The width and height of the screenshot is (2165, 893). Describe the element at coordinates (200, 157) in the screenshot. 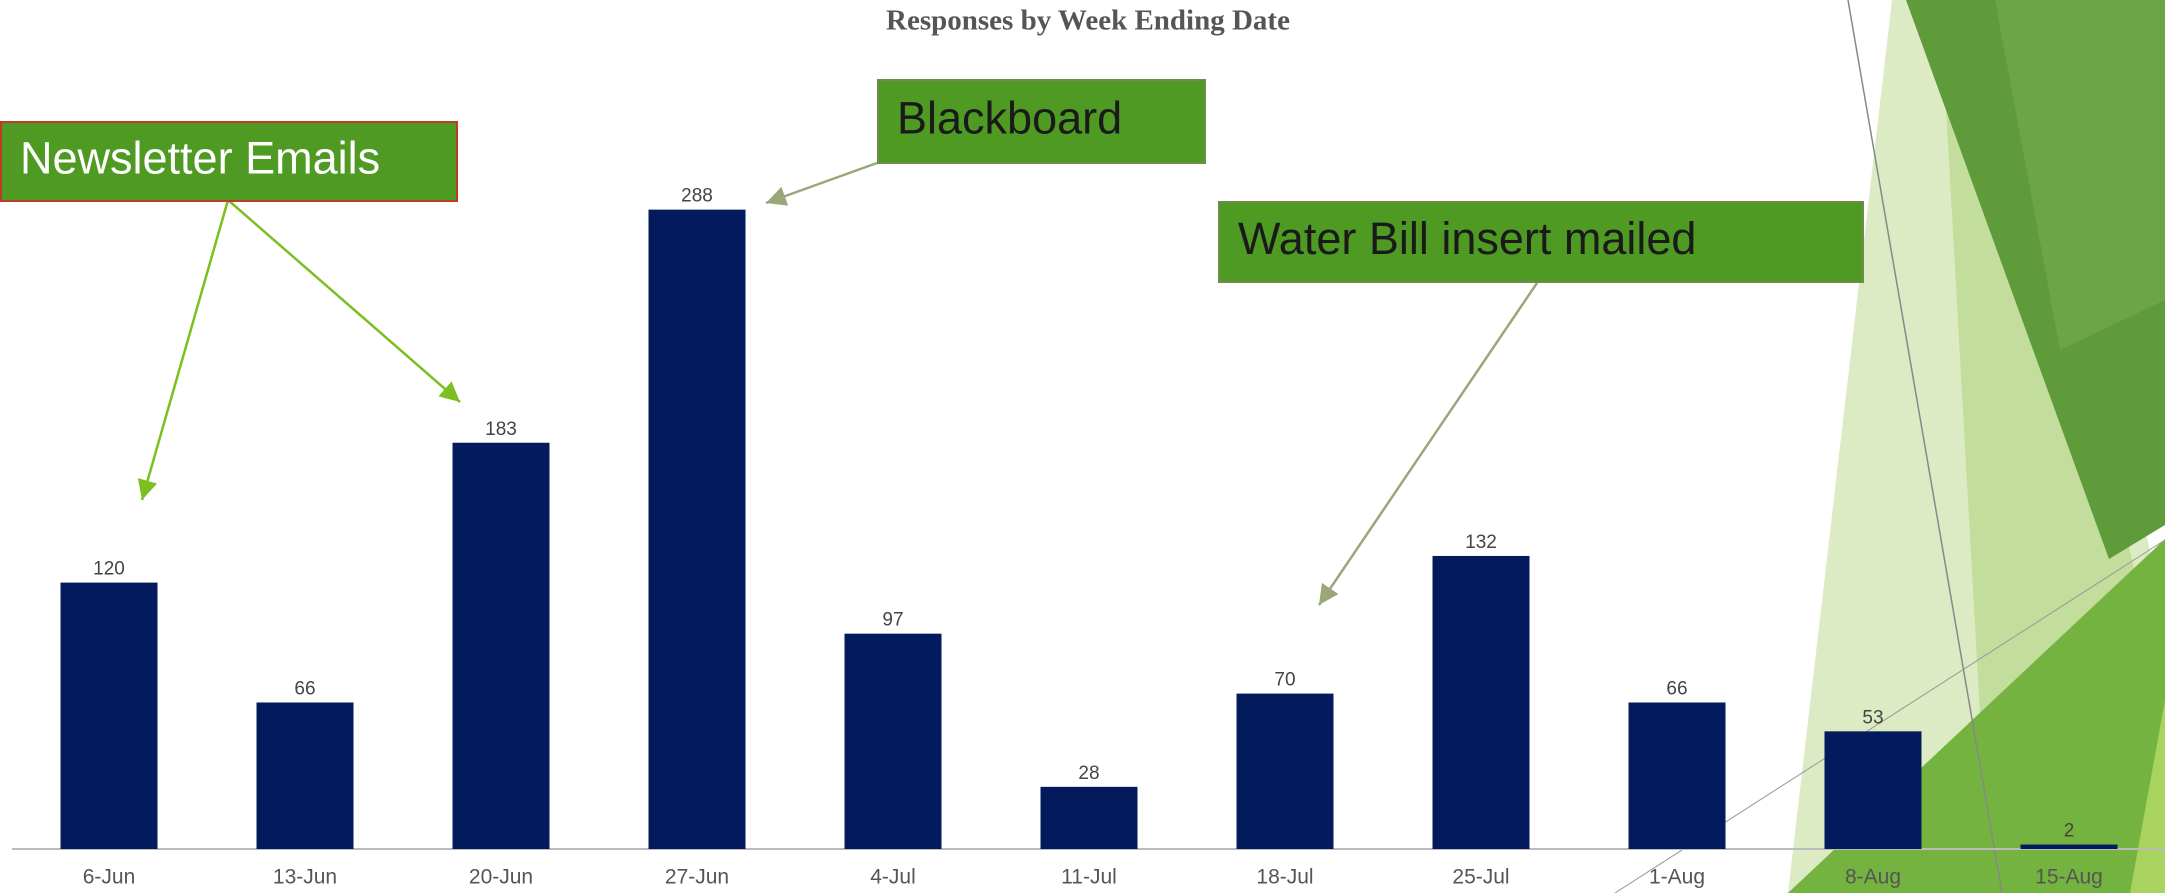

I see `annotation-text: Newsletter Emails` at that location.